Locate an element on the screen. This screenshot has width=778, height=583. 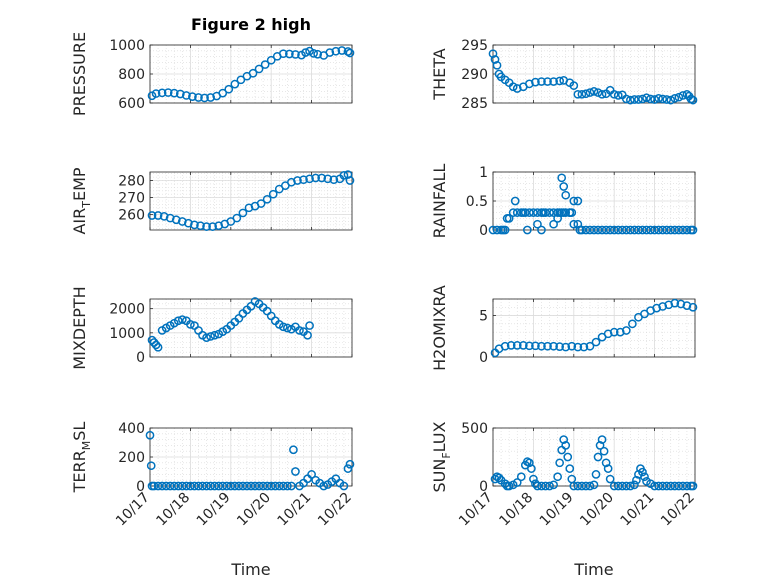
x-tick-label: 10/22 is located at coordinates (678, 510).